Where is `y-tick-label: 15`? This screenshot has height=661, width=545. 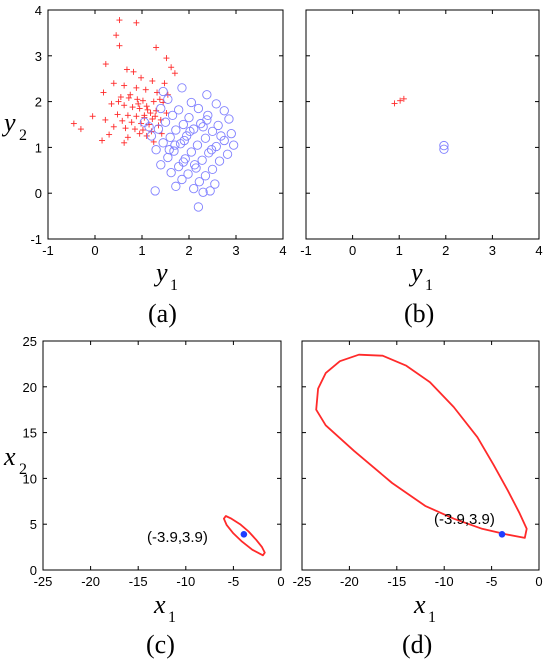 y-tick-label: 15 is located at coordinates (30, 433).